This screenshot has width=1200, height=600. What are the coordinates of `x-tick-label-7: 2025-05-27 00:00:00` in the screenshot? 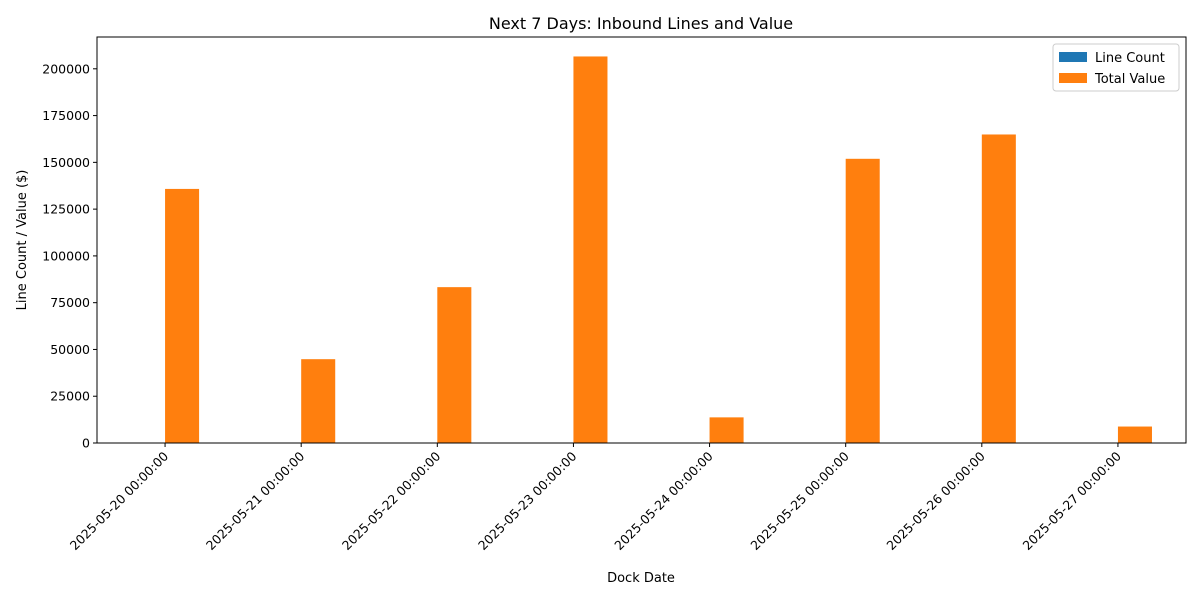 It's located at (1072, 500).